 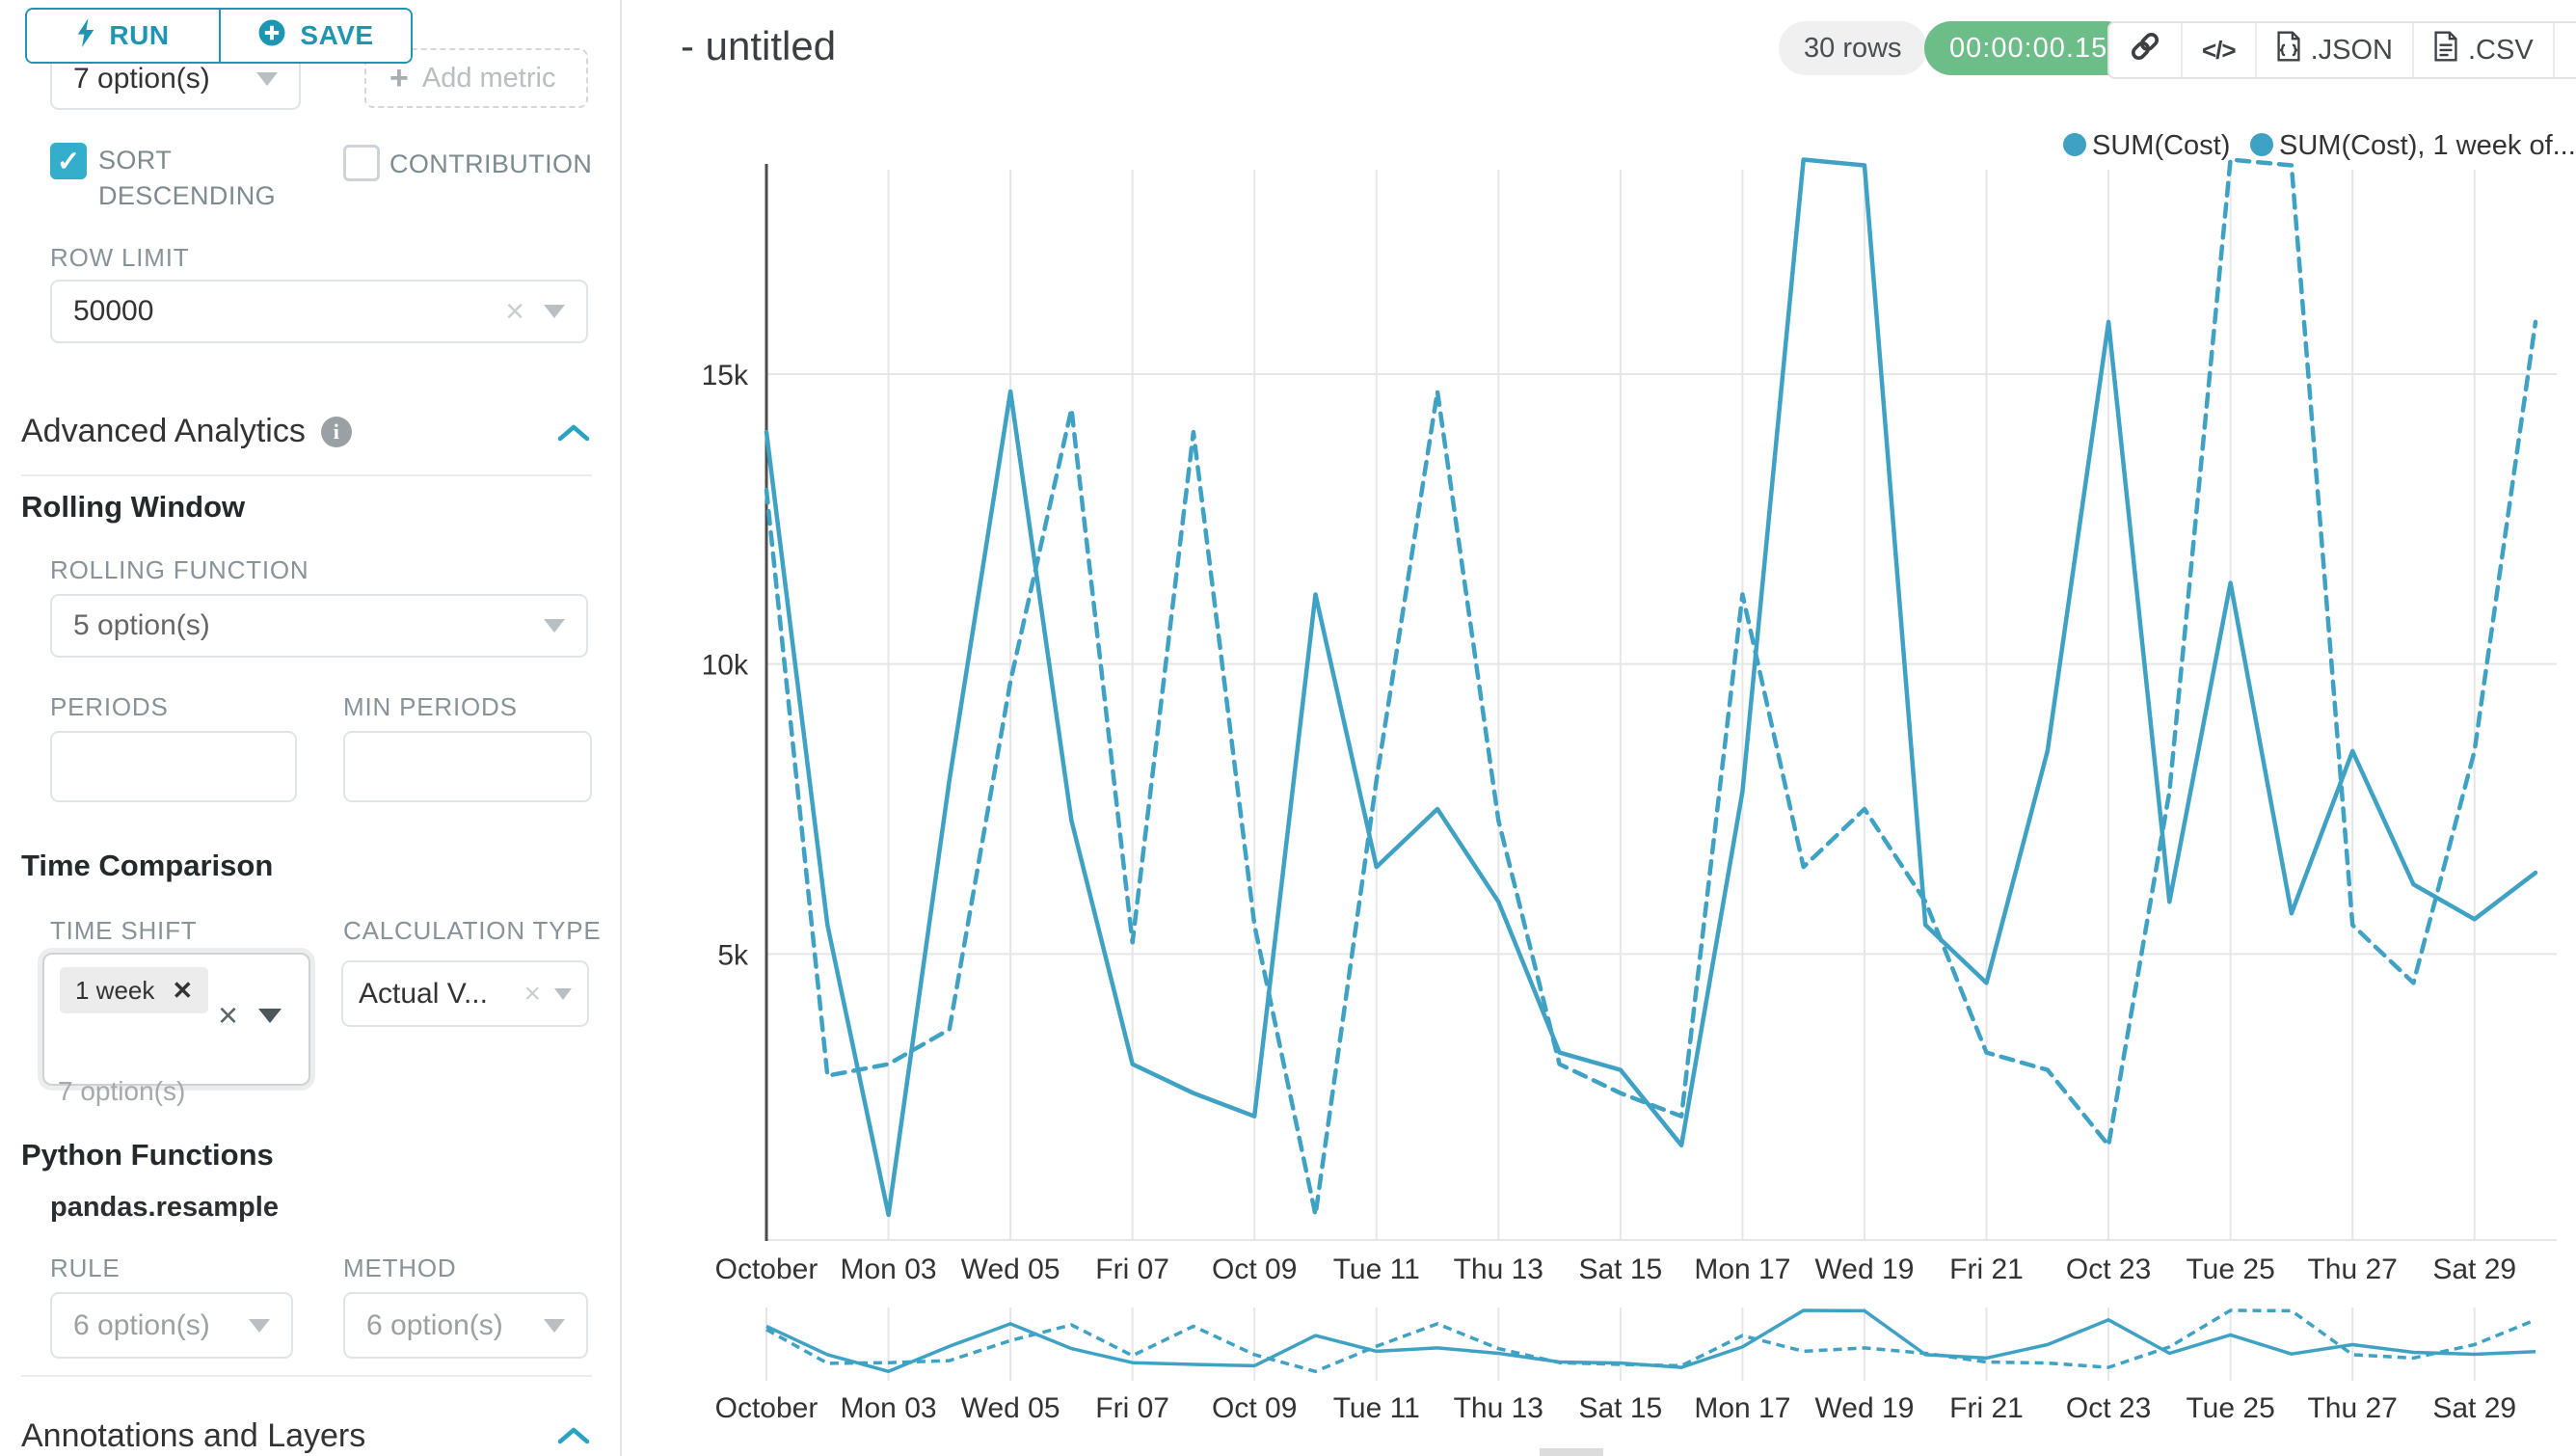 What do you see at coordinates (183, 990) in the screenshot?
I see `remove-tag-icon: ✕` at bounding box center [183, 990].